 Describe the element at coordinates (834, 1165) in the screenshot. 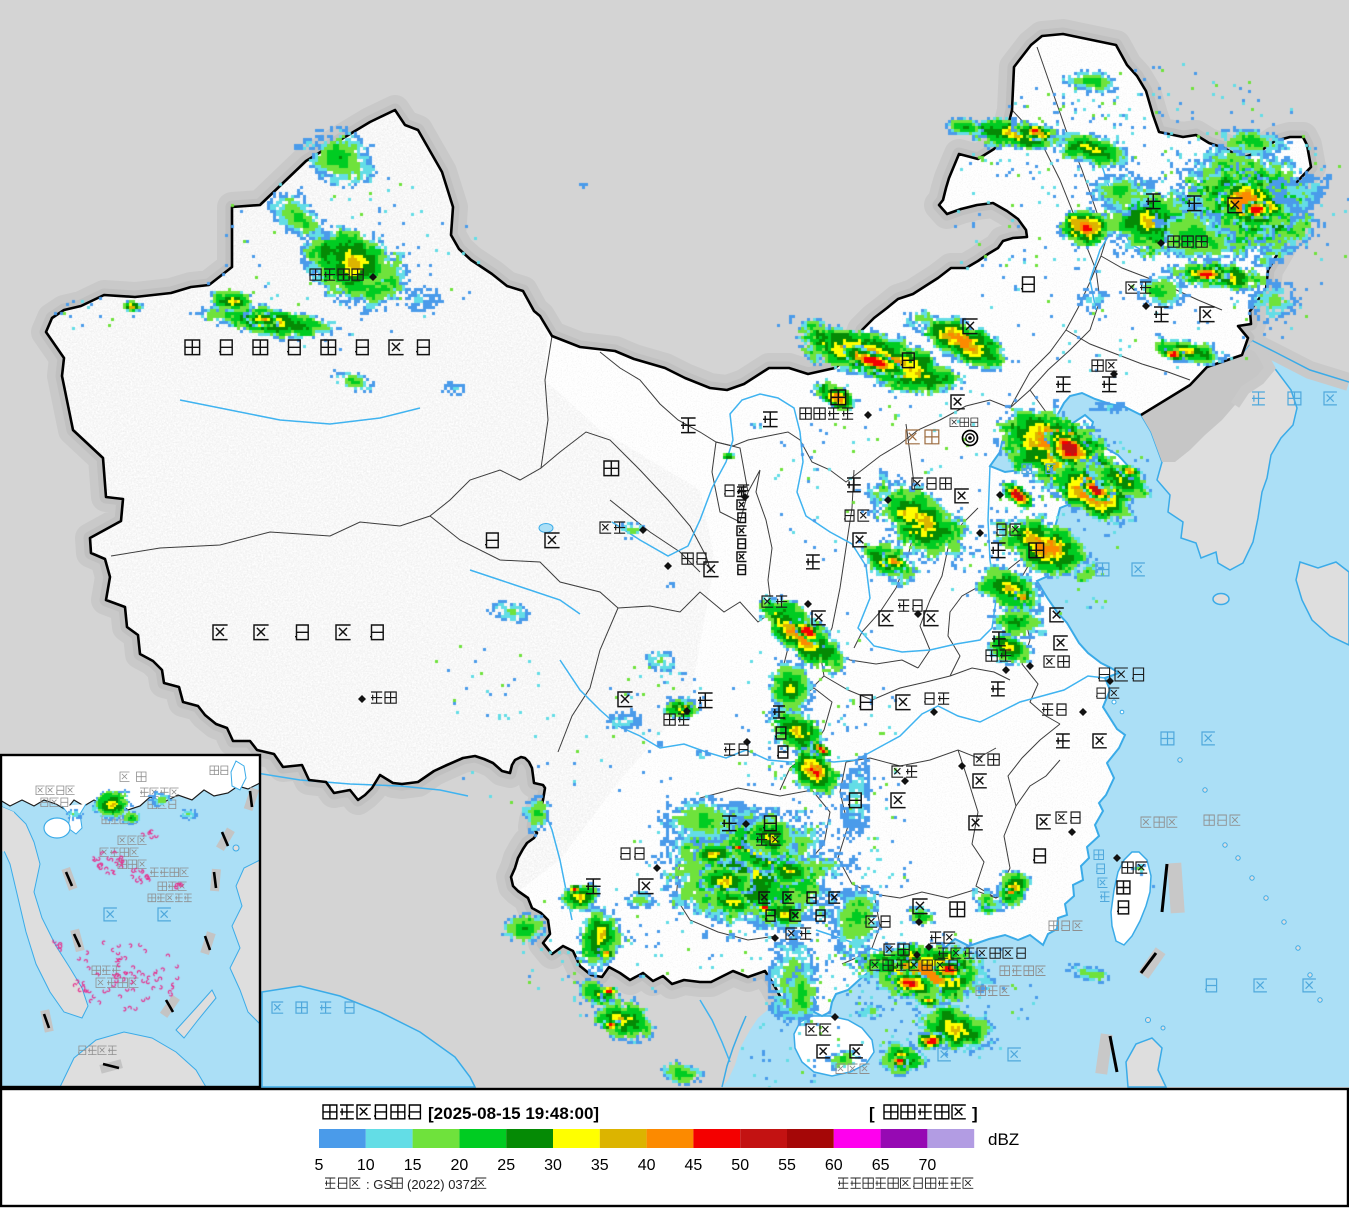

I see `svg-text: 60` at that location.